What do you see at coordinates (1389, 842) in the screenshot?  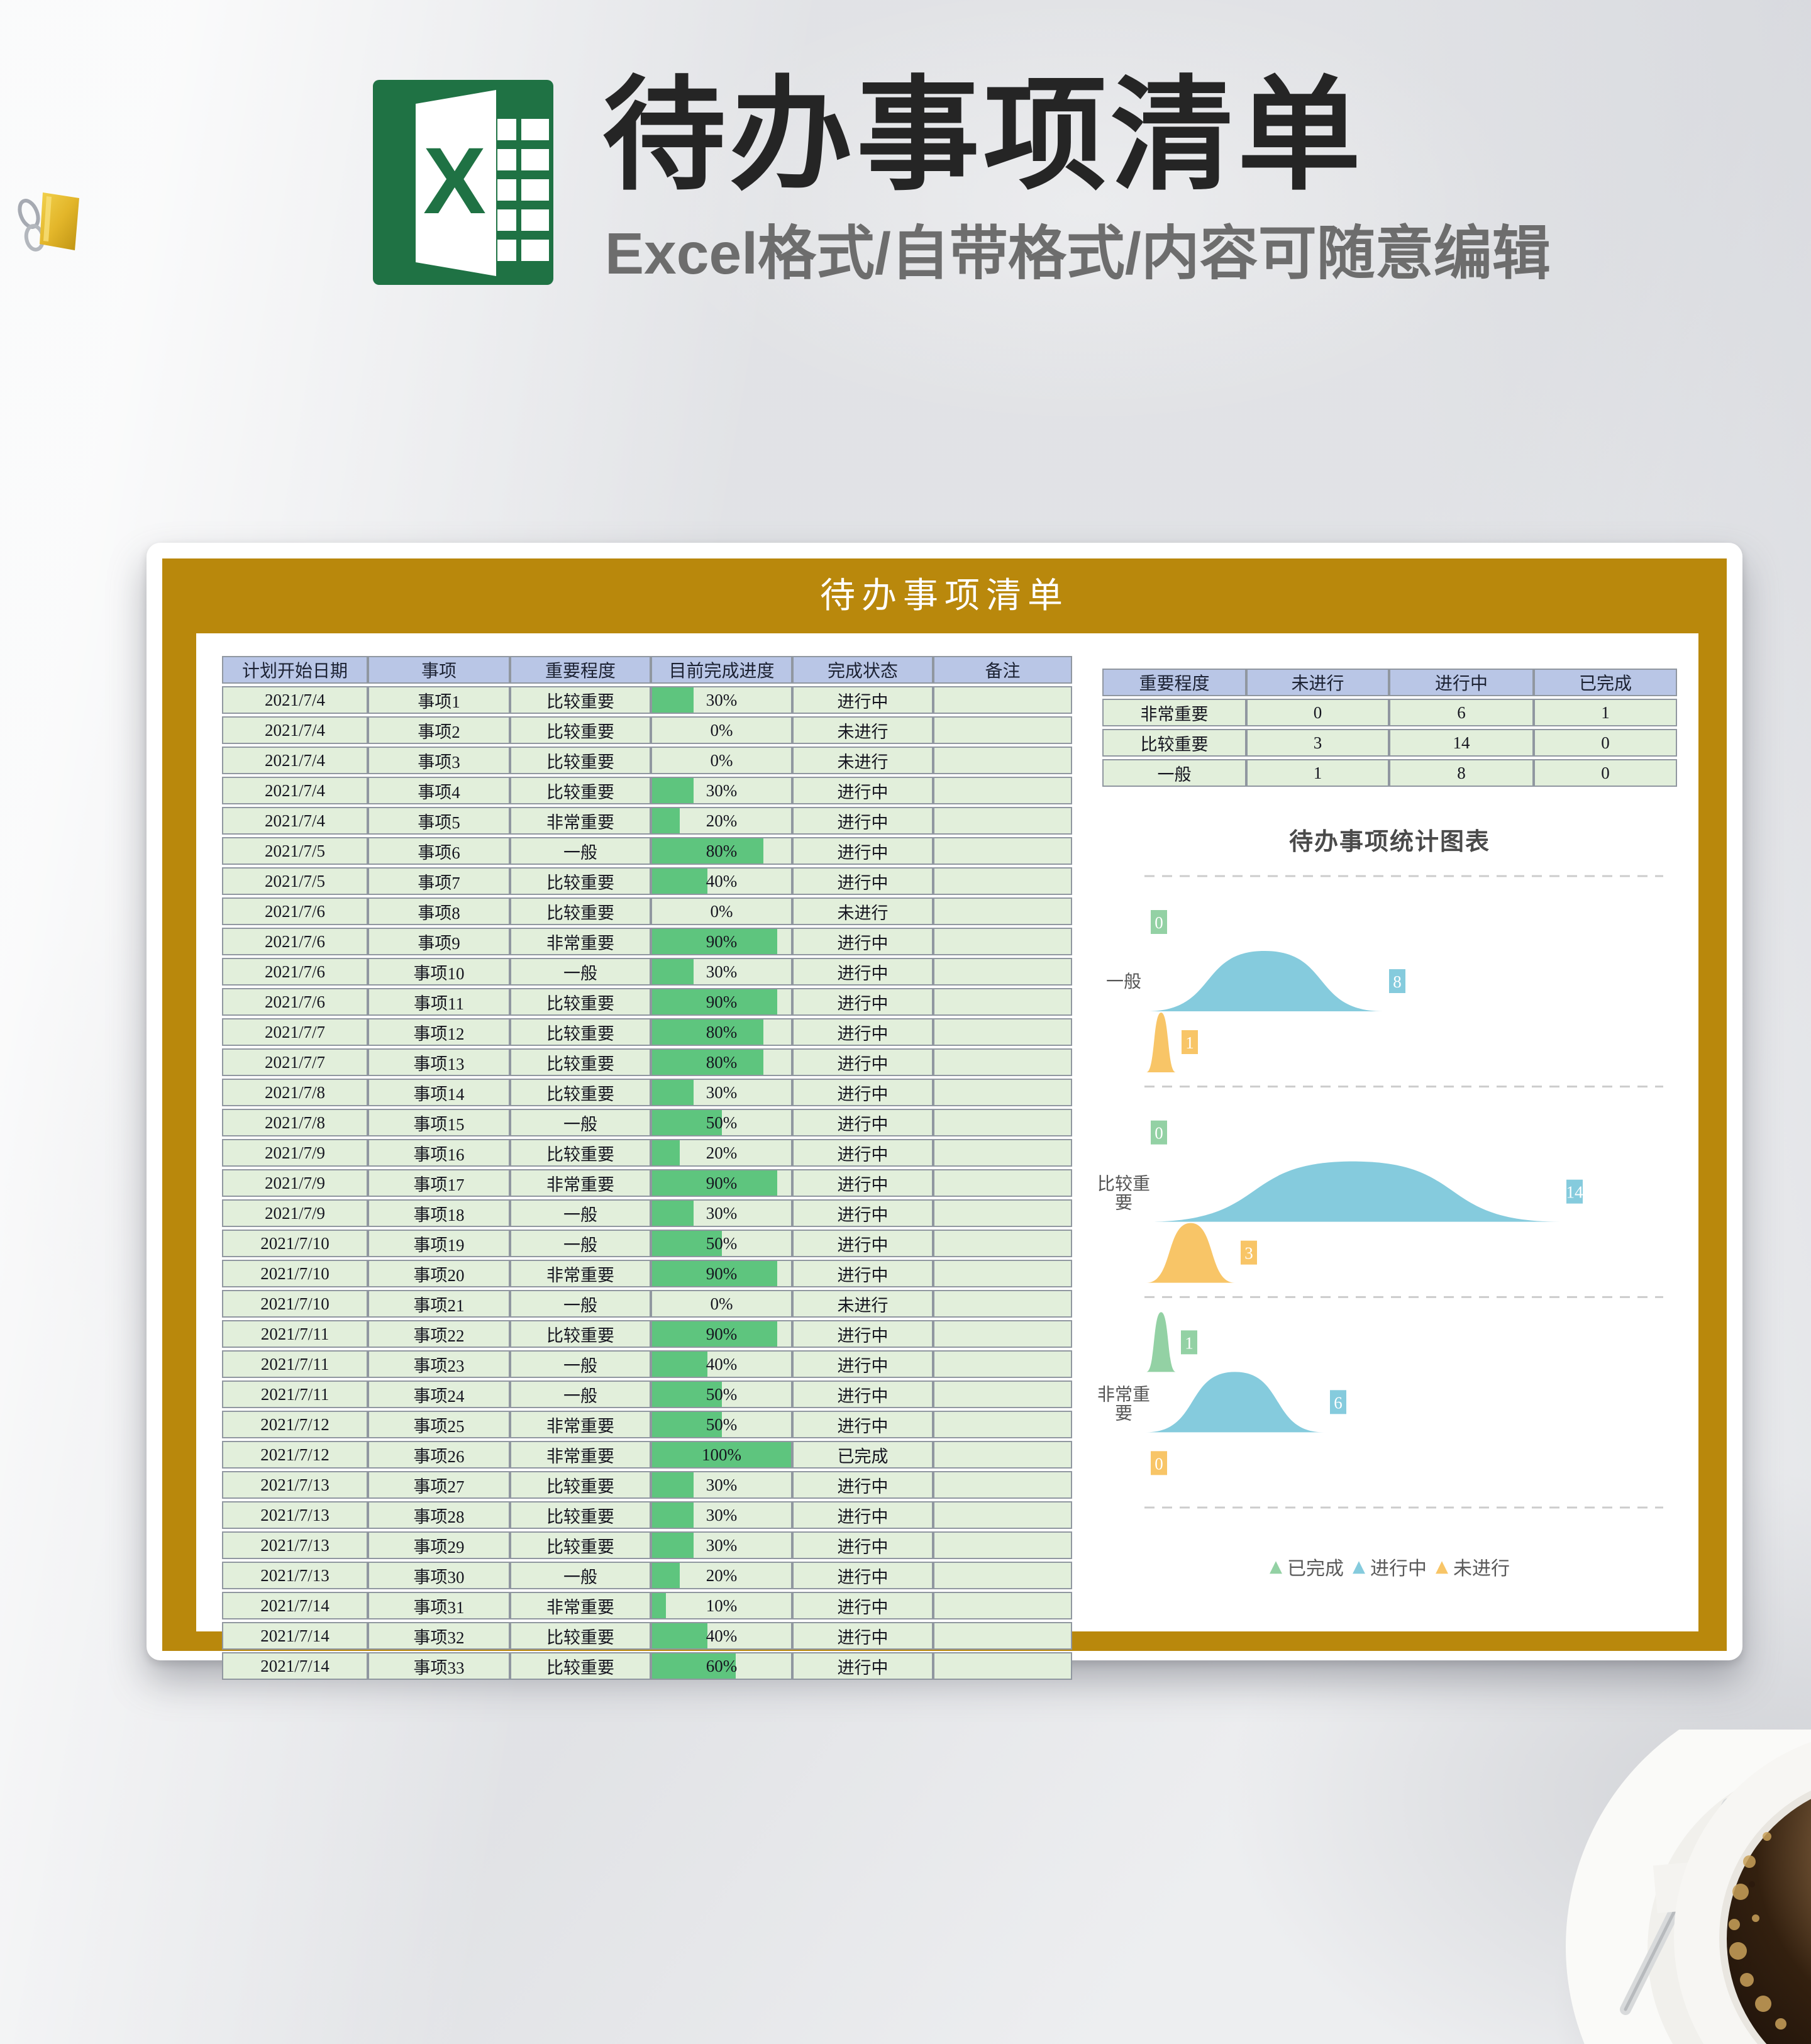 I see `chart-title: 待办事项统计图表` at bounding box center [1389, 842].